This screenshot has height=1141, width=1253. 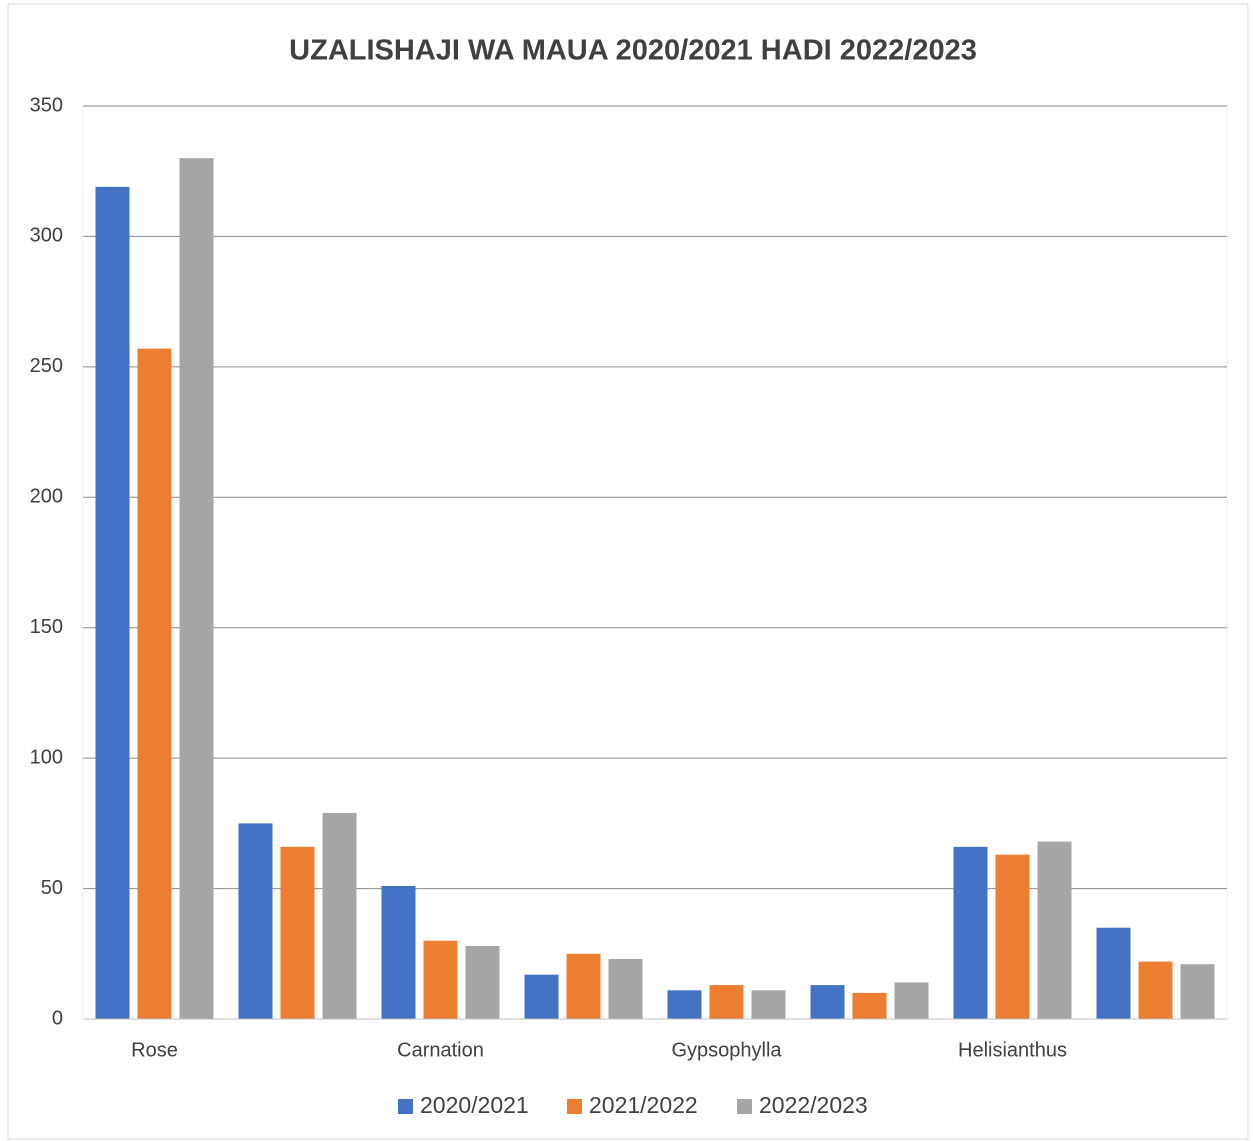 I want to click on y-tick-label: 0, so click(x=57, y=1018).